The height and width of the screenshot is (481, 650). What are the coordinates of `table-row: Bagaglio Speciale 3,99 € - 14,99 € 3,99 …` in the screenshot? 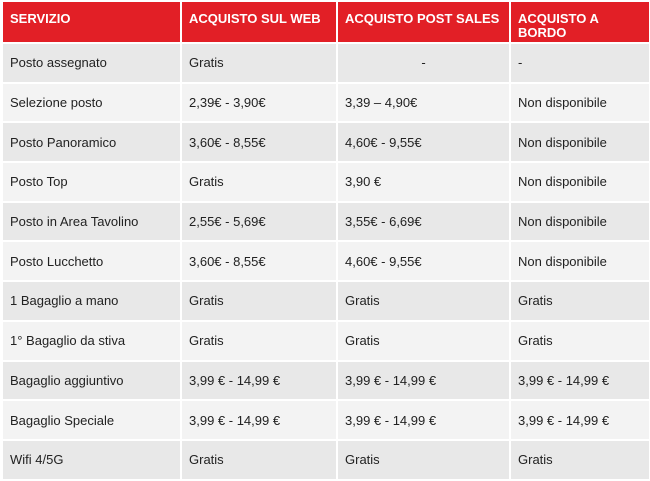 It's located at (325, 420).